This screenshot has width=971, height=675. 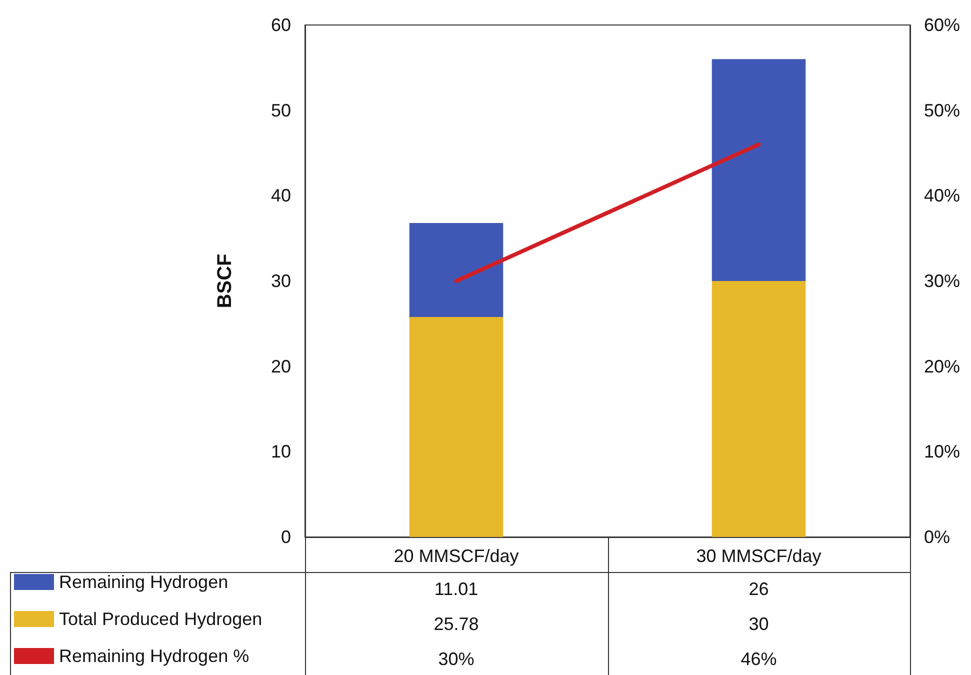 What do you see at coordinates (160, 619) in the screenshot?
I see `legend-label: Total Produced Hydrogen` at bounding box center [160, 619].